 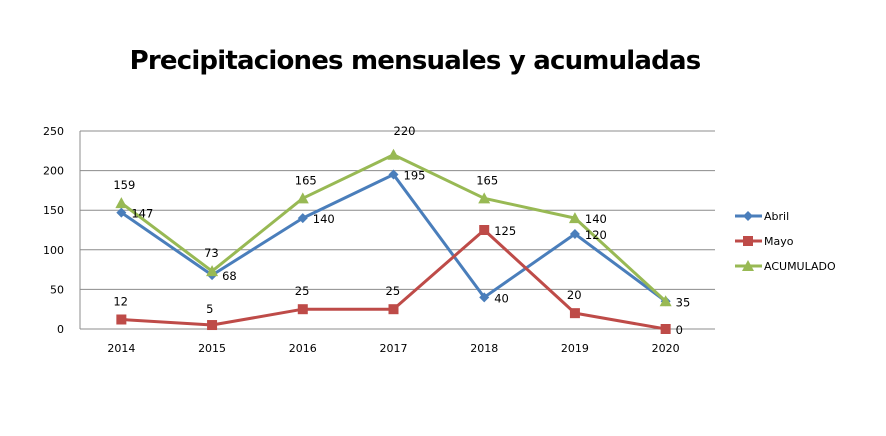 What do you see at coordinates (484, 348) in the screenshot?
I see `x-tick-label: 2018` at bounding box center [484, 348].